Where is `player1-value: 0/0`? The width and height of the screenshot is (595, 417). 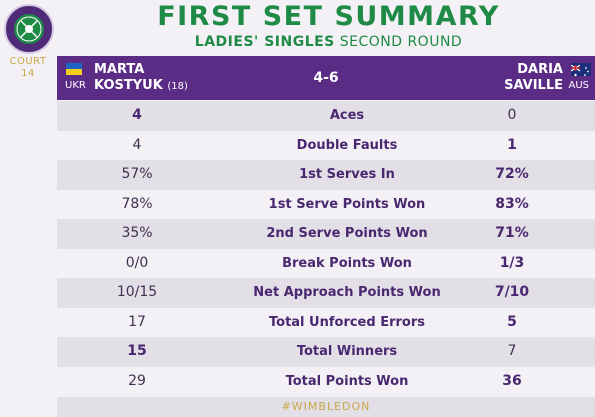
player1-value: 0/0 is located at coordinates (137, 262).